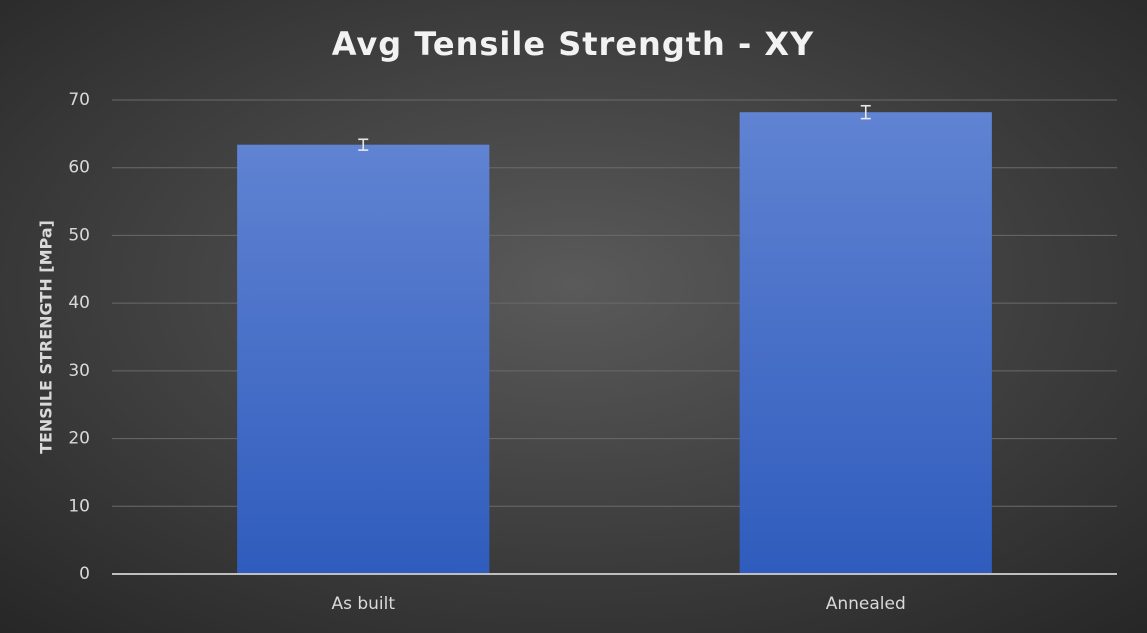 The width and height of the screenshot is (1147, 633). Describe the element at coordinates (79, 235) in the screenshot. I see `y-tick-label: 50` at that location.